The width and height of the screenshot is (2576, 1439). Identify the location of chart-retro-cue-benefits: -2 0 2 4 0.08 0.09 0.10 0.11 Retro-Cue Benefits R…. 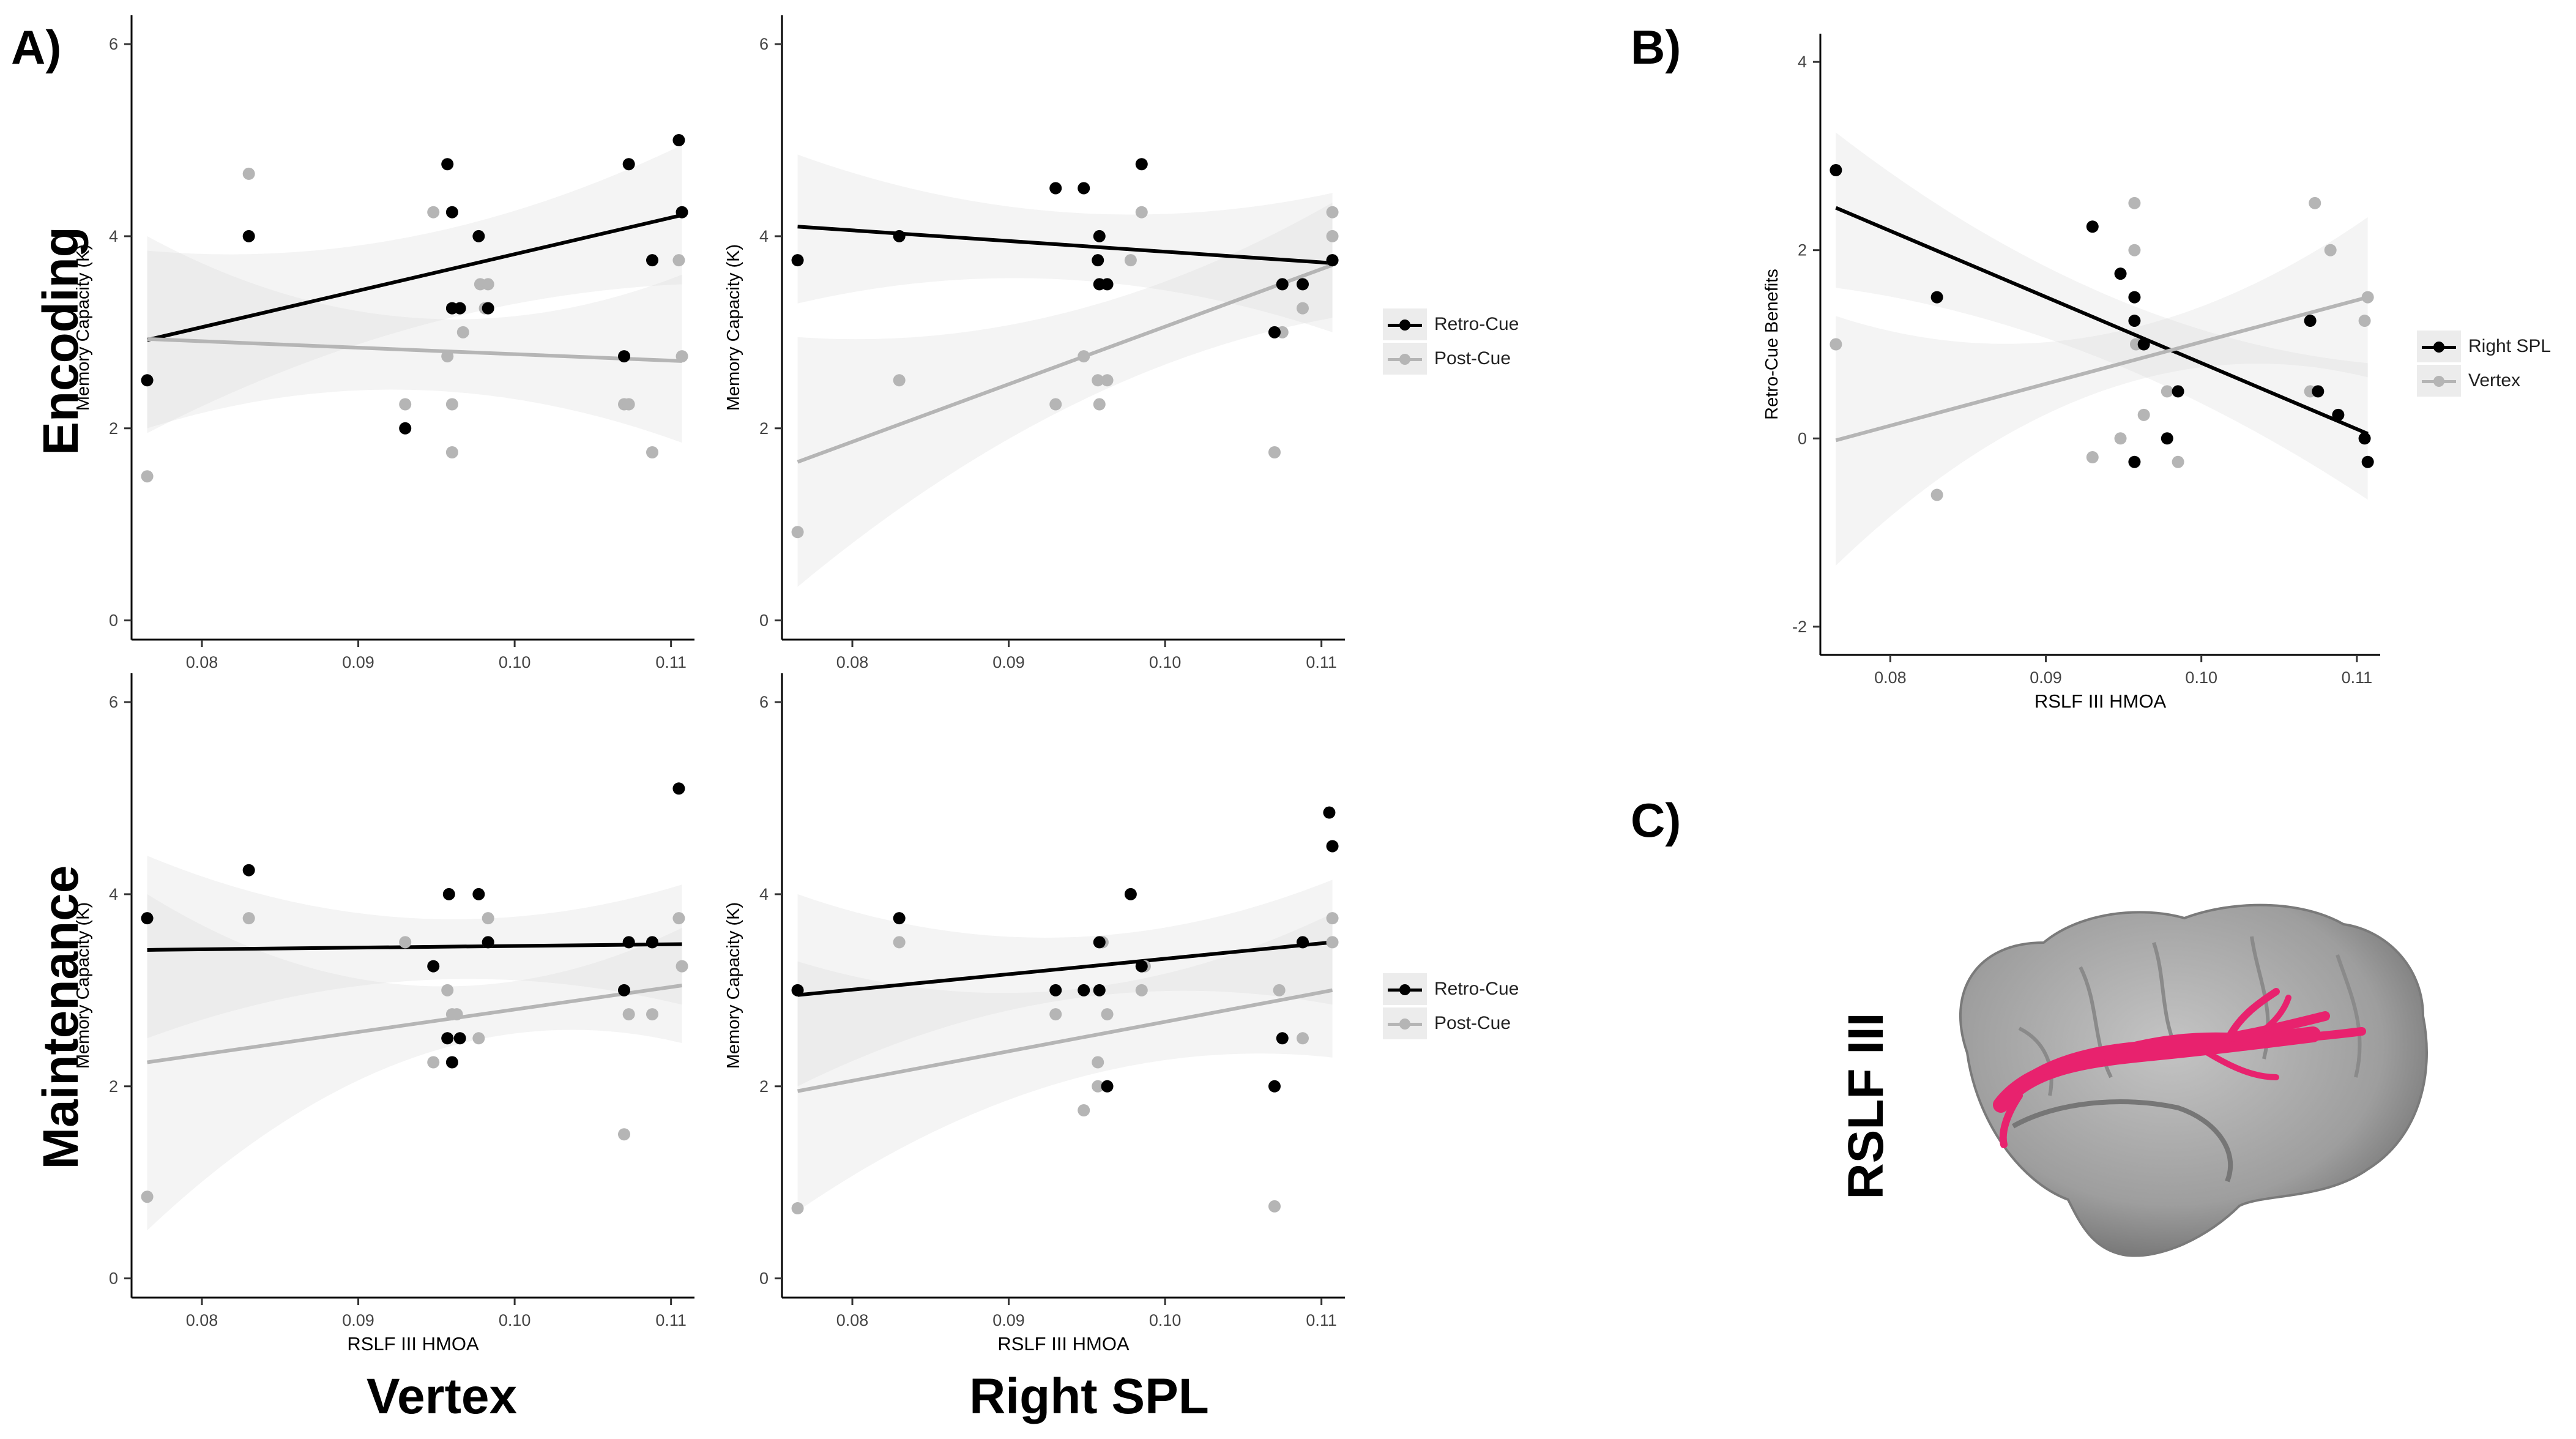
(2071, 373).